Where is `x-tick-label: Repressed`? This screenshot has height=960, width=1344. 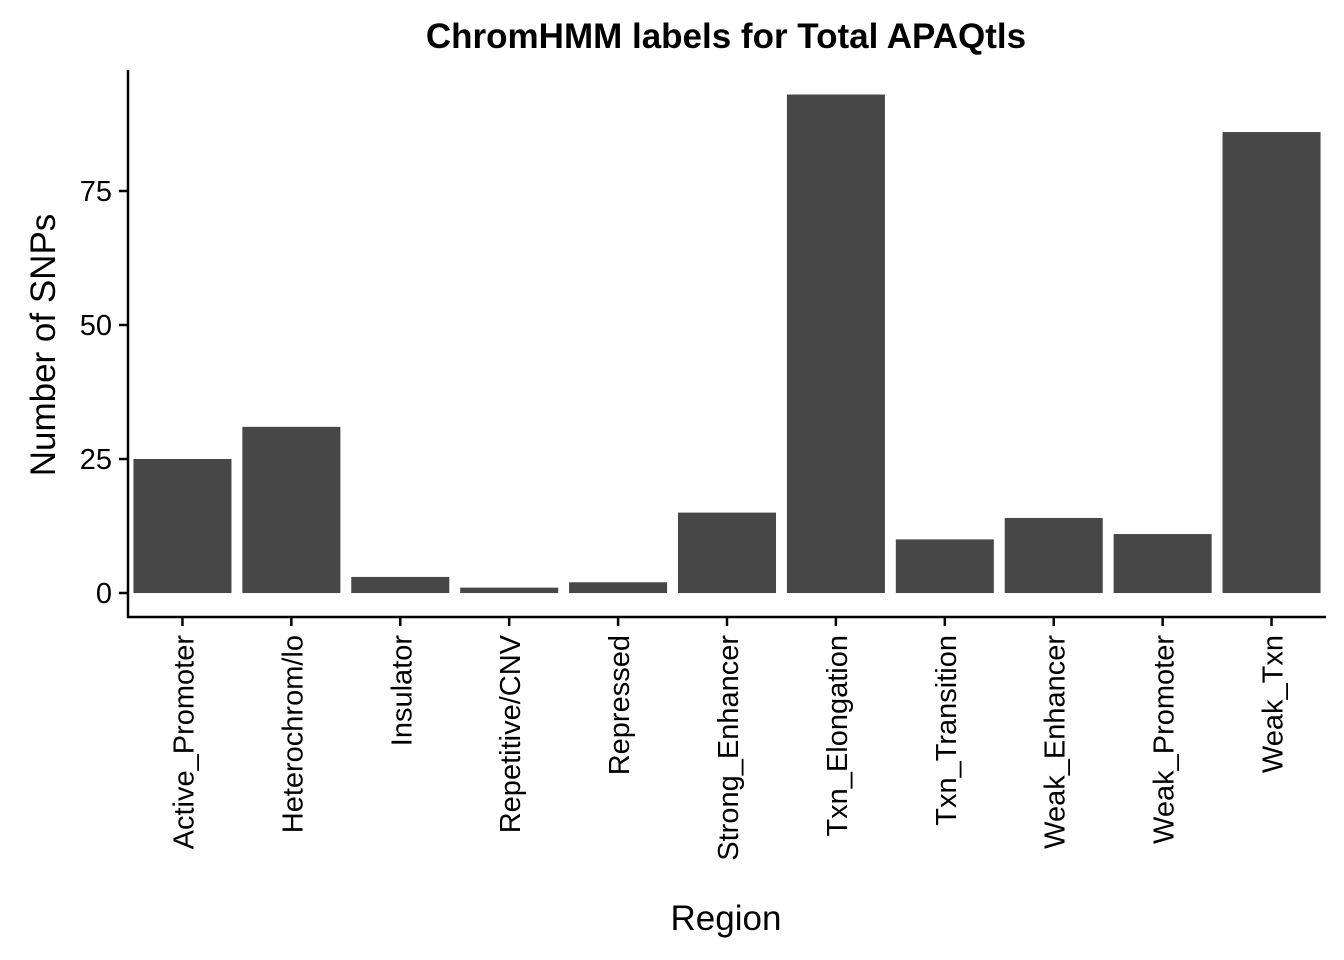 x-tick-label: Repressed is located at coordinates (620, 705).